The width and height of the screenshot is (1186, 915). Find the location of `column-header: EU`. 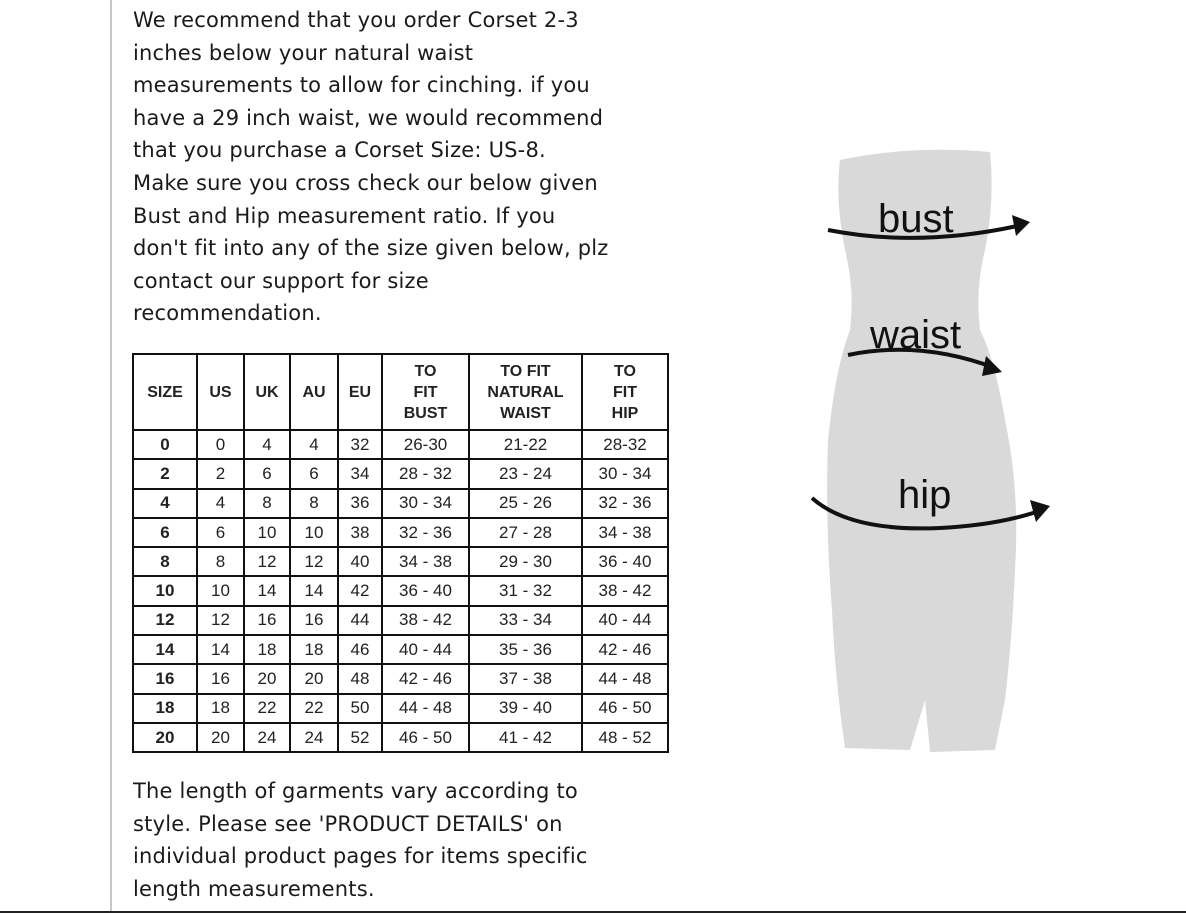

column-header: EU is located at coordinates (360, 392).